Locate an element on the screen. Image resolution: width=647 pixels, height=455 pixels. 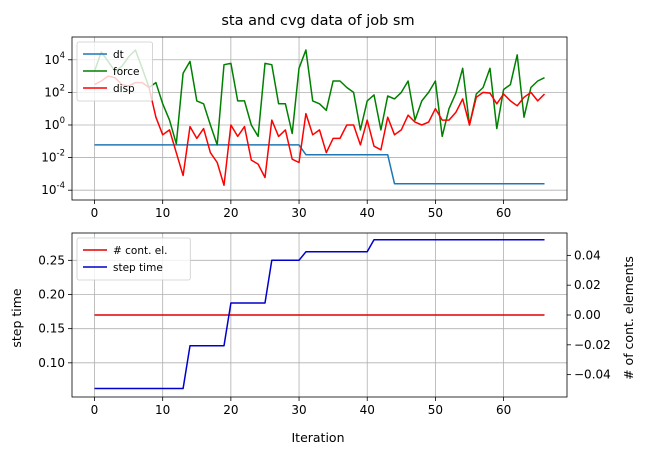
y-tick-label: 10⁰ is located at coordinates (54, 124).